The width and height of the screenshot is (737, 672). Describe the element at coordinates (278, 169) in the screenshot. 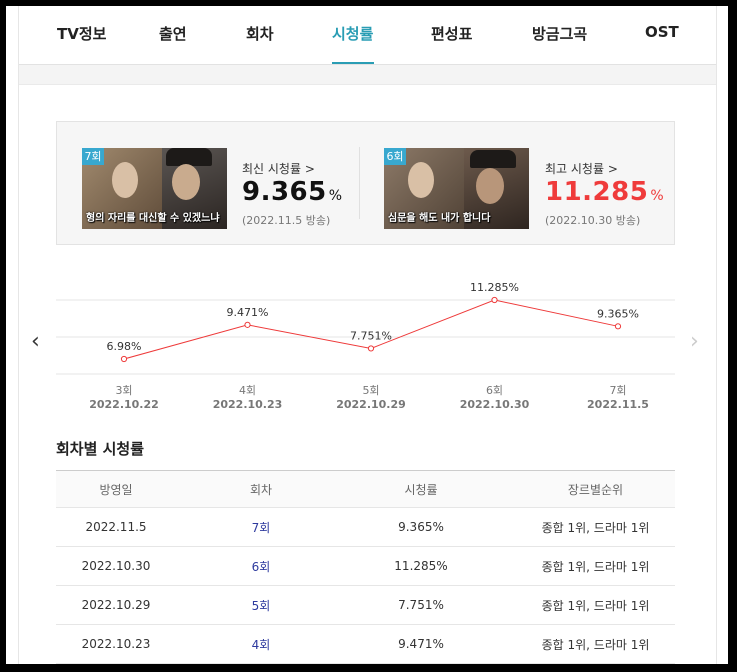

I see `latest-rating-label: 최신 시청률 >` at that location.